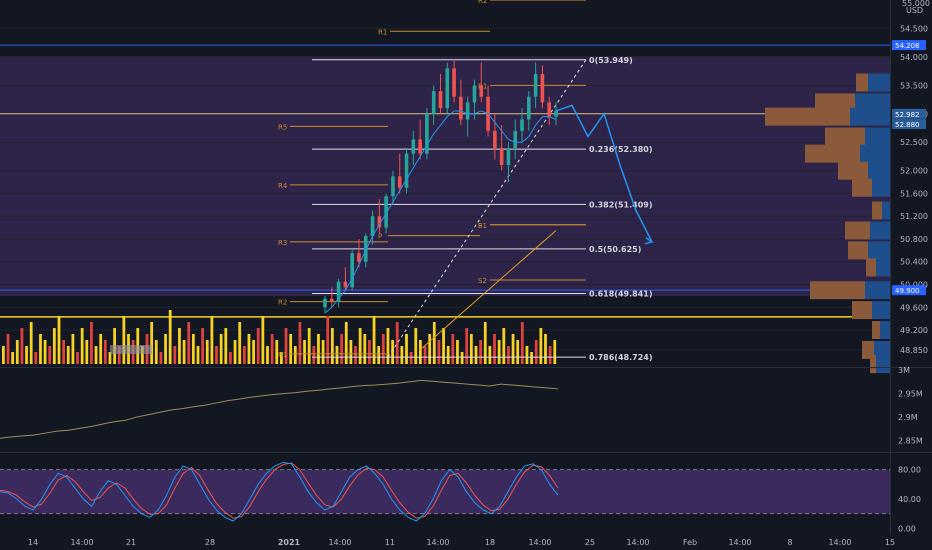 Image resolution: width=932 pixels, height=550 pixels. I want to click on indicator-line, so click(279, 409).